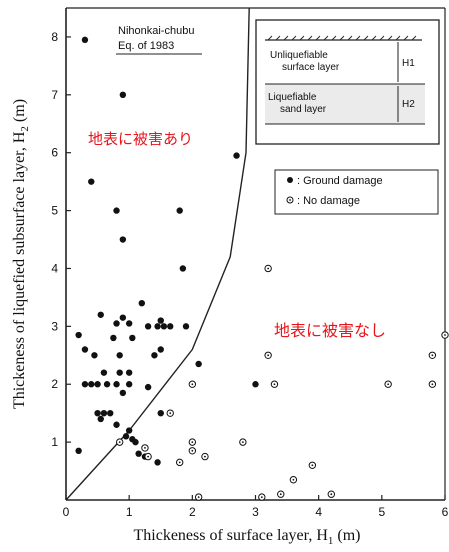 The height and width of the screenshot is (552, 449). What do you see at coordinates (381, 512) in the screenshot?
I see `x-tick-label: 5` at bounding box center [381, 512].